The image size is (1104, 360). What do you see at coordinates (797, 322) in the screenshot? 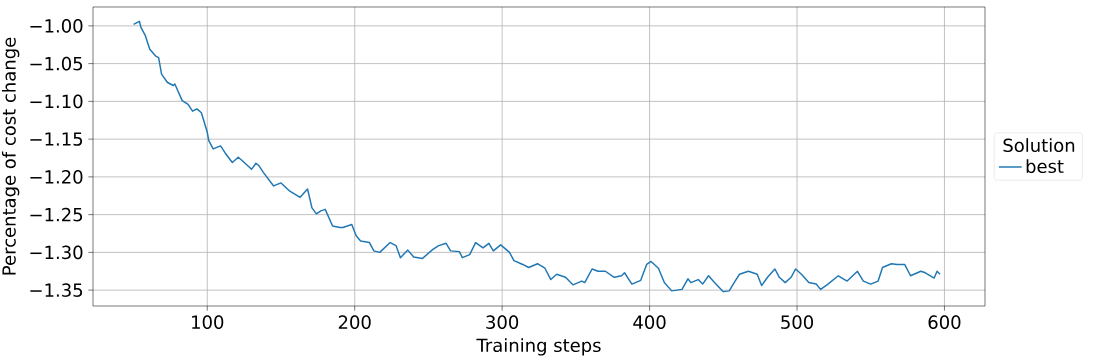
I see `x-tick-label: 500` at bounding box center [797, 322].